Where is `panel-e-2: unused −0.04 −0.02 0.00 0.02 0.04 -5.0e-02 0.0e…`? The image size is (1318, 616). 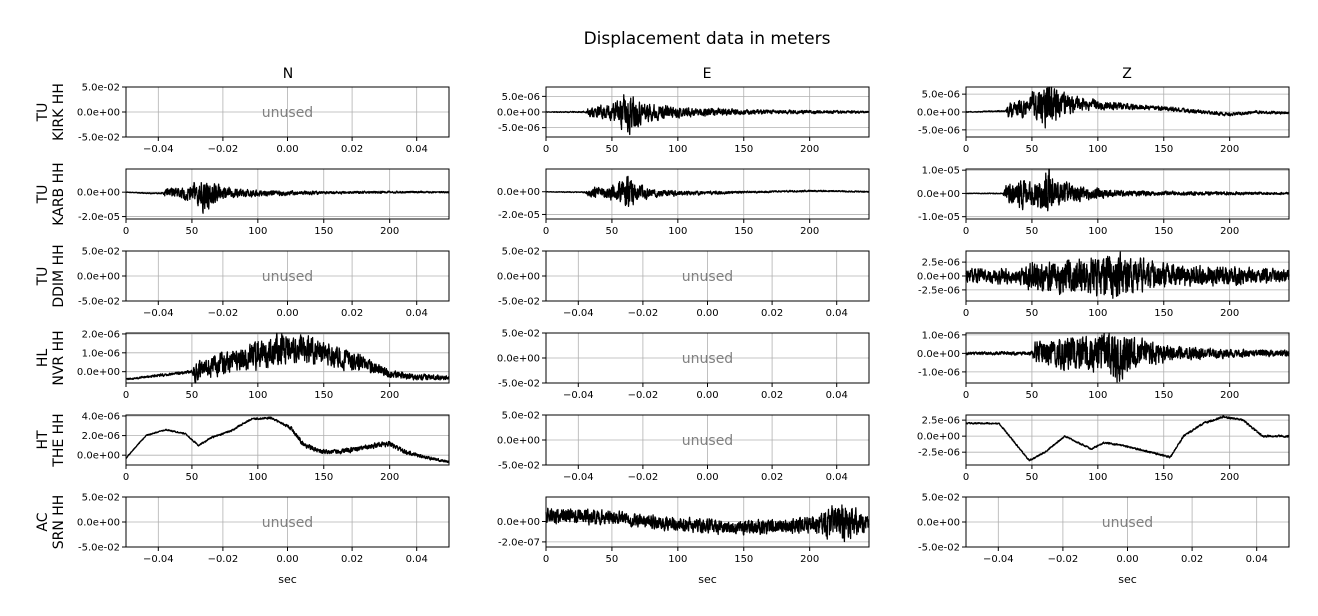 panel-e-2: unused −0.04 −0.02 0.00 0.02 0.04 -5.0e-02 0.0e… is located at coordinates (683, 283).